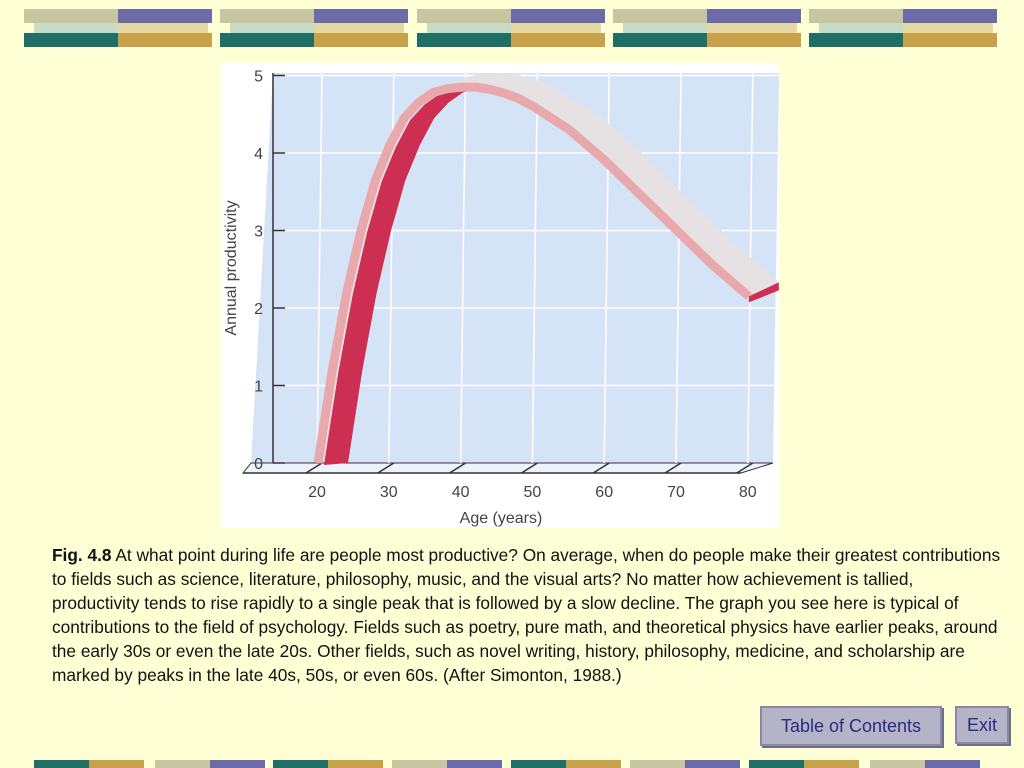 The width and height of the screenshot is (1024, 768). Describe the element at coordinates (604, 492) in the screenshot. I see `x-tick-label: 60` at that location.